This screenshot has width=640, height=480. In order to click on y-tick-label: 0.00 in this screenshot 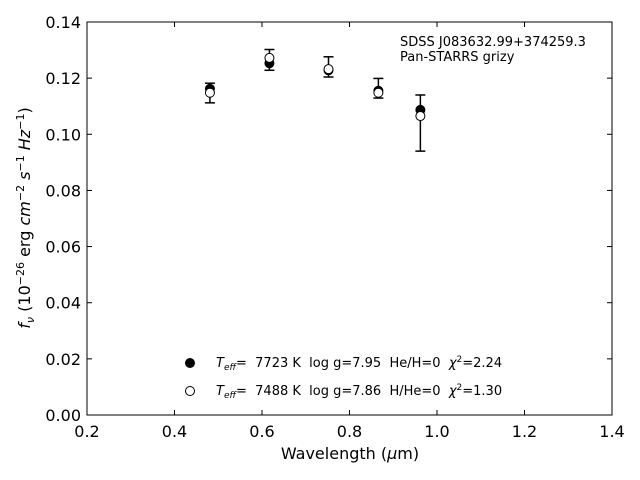, I will do `click(63, 415)`.